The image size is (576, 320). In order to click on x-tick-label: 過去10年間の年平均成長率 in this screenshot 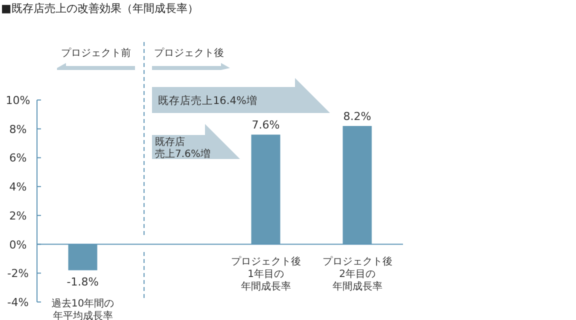, I will do `click(82, 308)`.